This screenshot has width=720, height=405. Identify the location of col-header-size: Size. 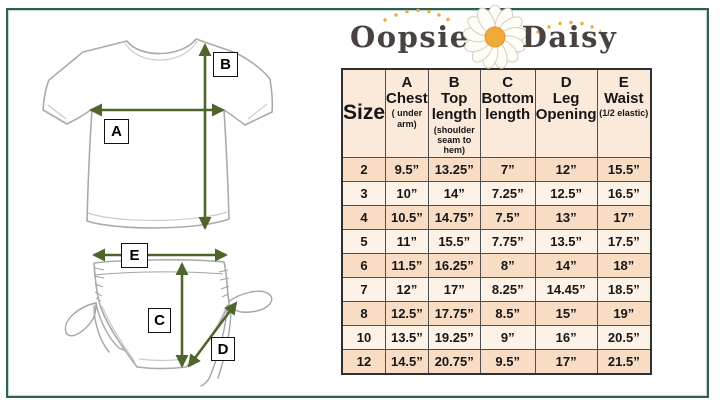
(364, 113).